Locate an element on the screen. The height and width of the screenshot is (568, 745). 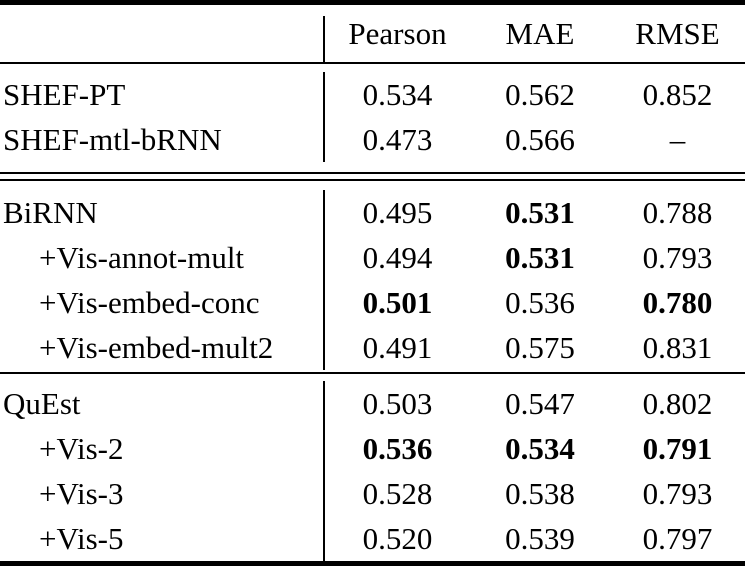
bottom-rule is located at coordinates (372, 563).